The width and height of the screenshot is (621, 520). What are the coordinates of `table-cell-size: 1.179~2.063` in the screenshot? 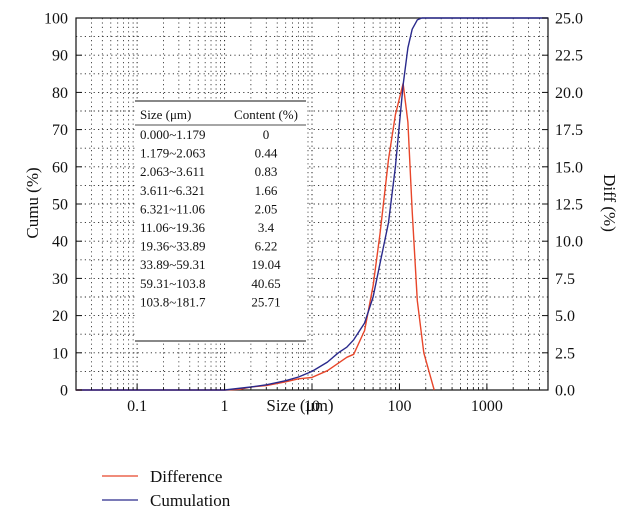 It's located at (173, 153).